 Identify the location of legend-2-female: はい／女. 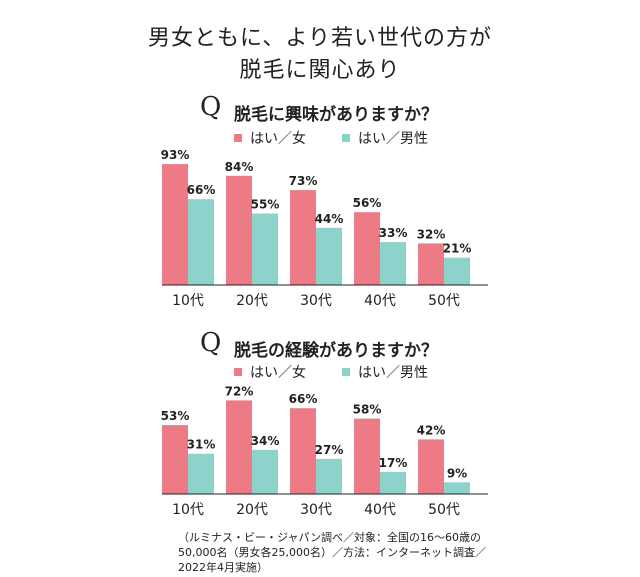
(270, 372).